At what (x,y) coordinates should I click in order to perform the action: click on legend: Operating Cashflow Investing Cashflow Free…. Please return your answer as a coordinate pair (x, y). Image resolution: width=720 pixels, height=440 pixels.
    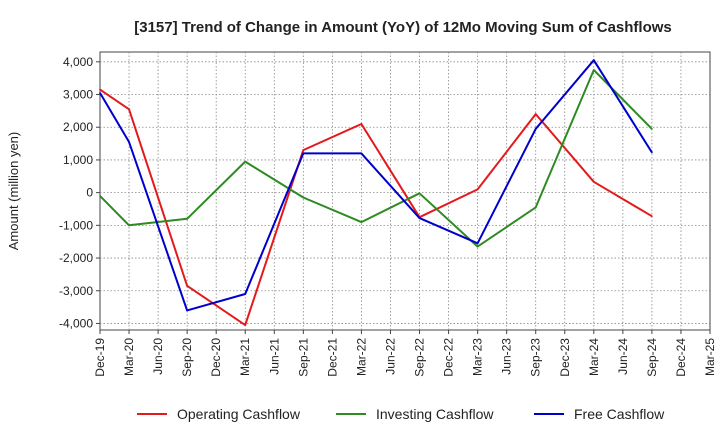
    Looking at the image, I should click on (401, 414).